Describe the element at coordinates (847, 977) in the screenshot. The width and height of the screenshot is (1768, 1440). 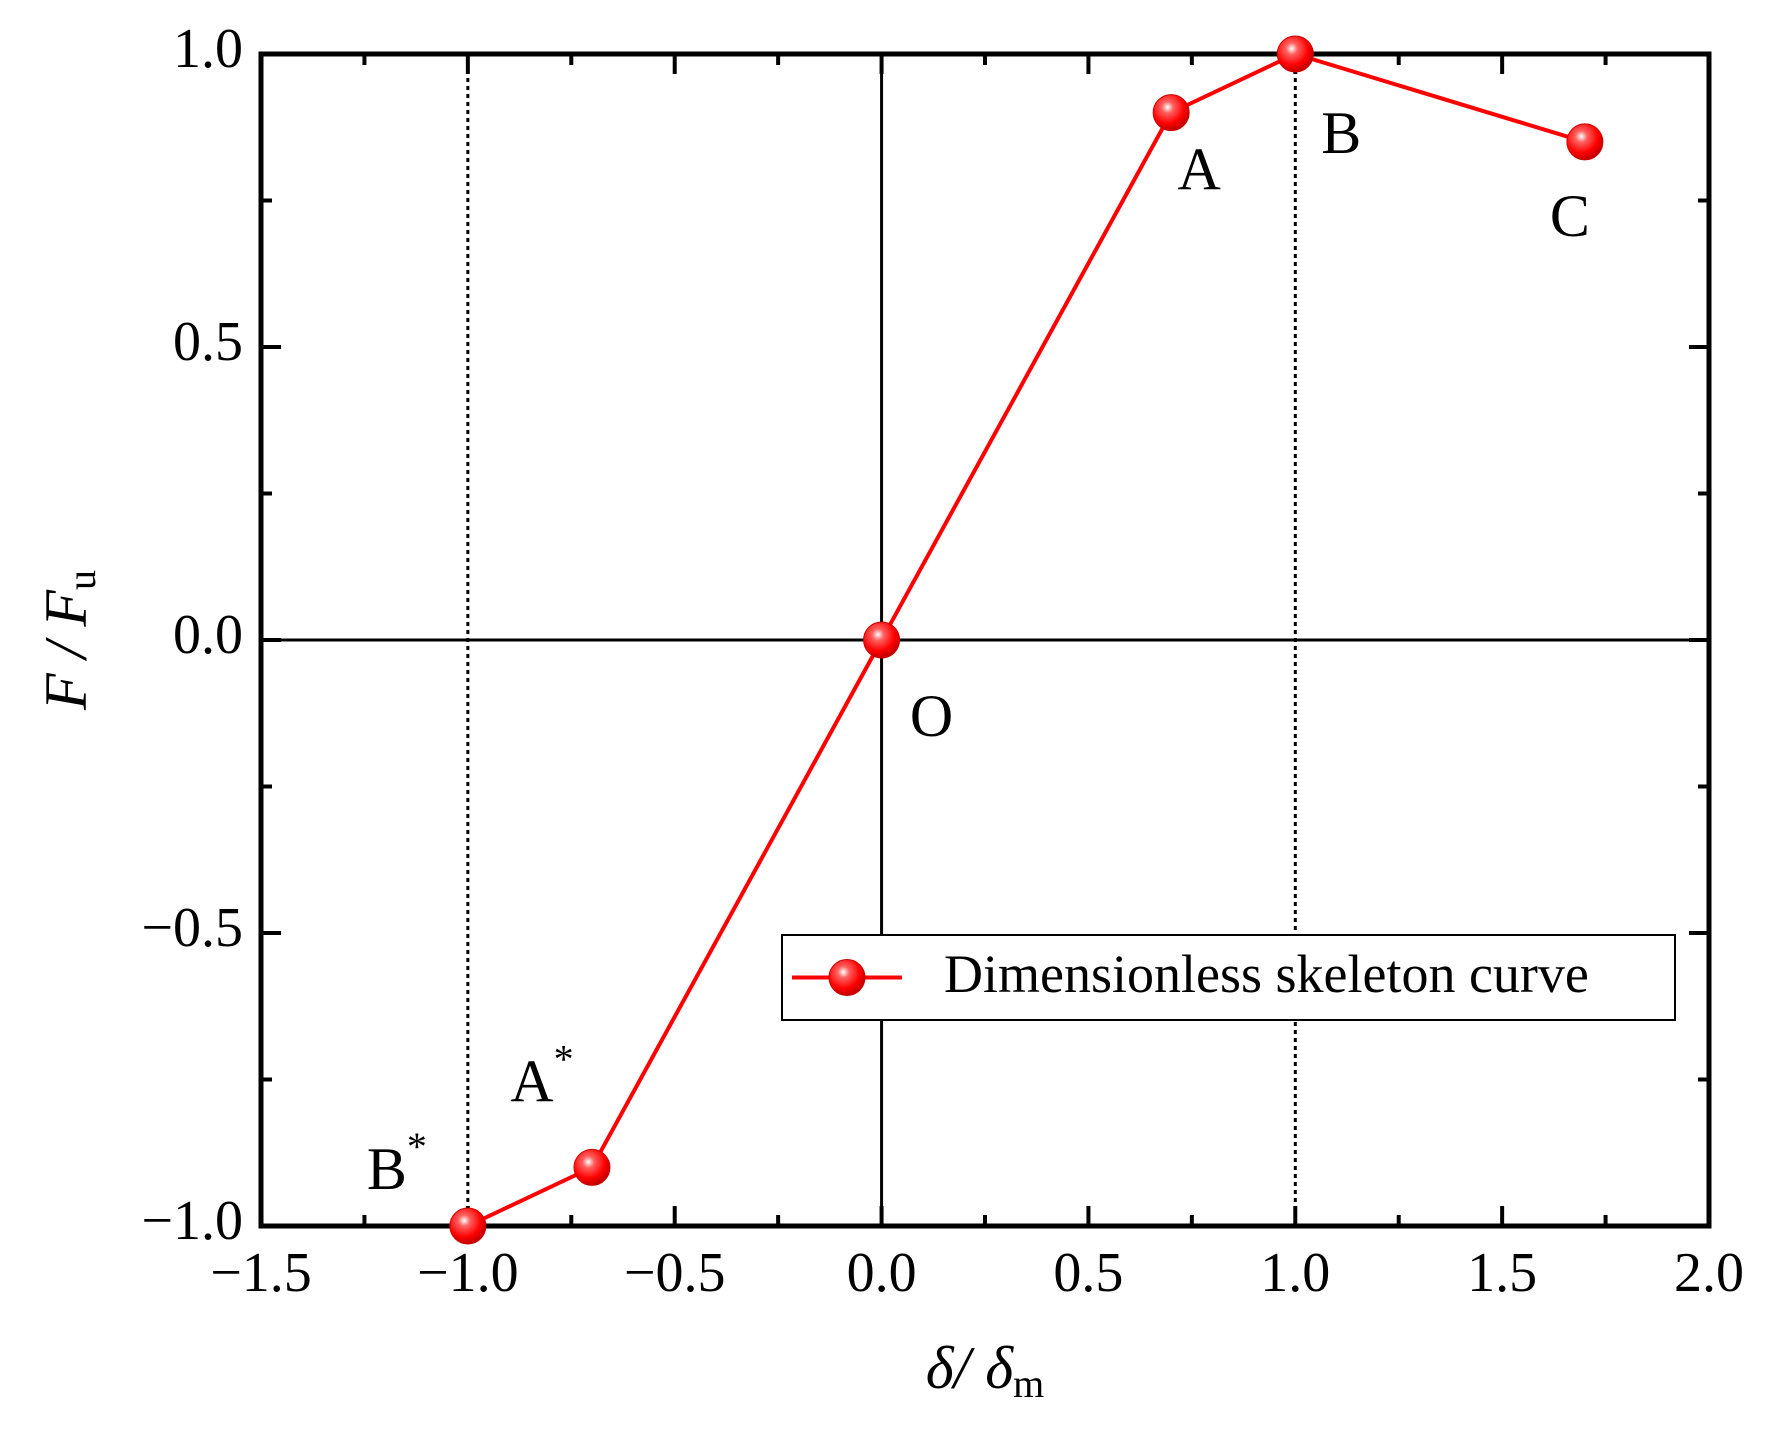
I see `legend-marker` at that location.